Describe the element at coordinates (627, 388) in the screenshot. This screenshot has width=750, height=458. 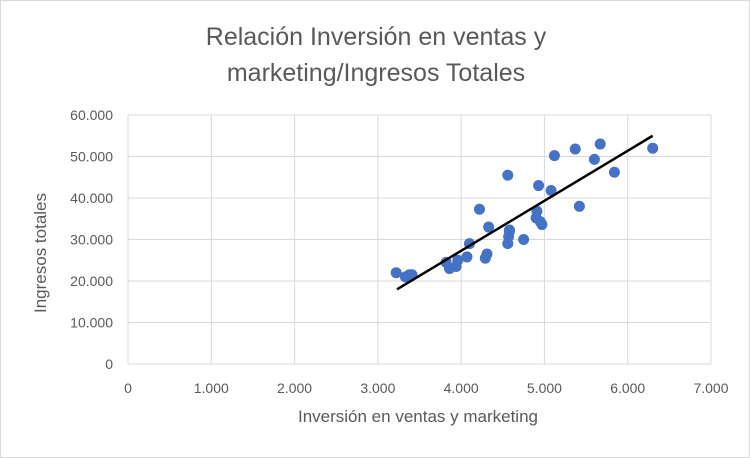
I see `x-tick-label: 6.000` at that location.